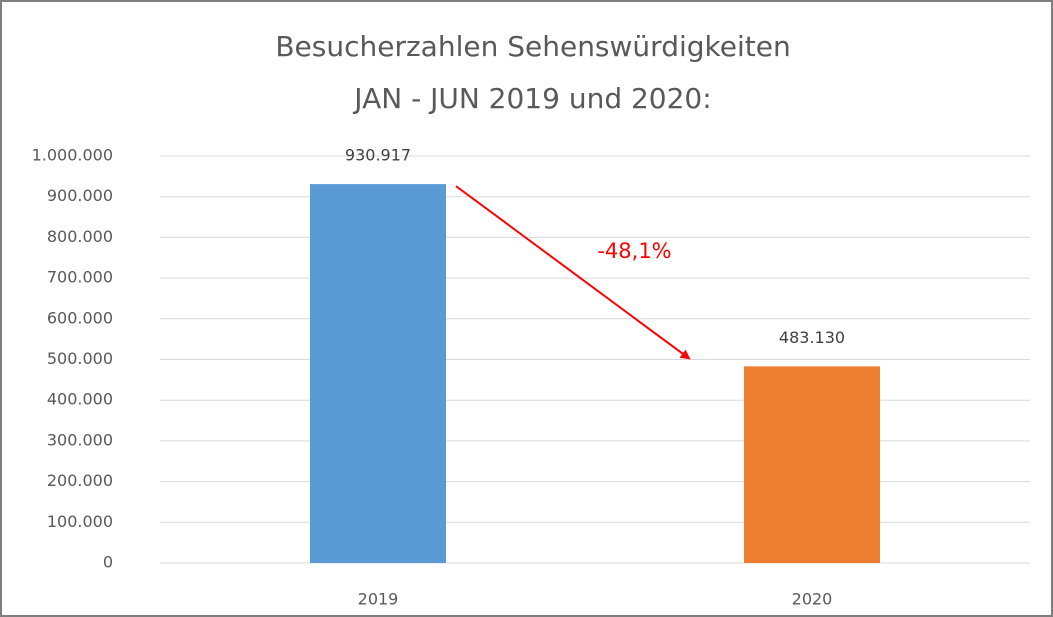 The width and height of the screenshot is (1053, 617). What do you see at coordinates (80, 317) in the screenshot?
I see `y-tick-label: 600.000` at bounding box center [80, 317].